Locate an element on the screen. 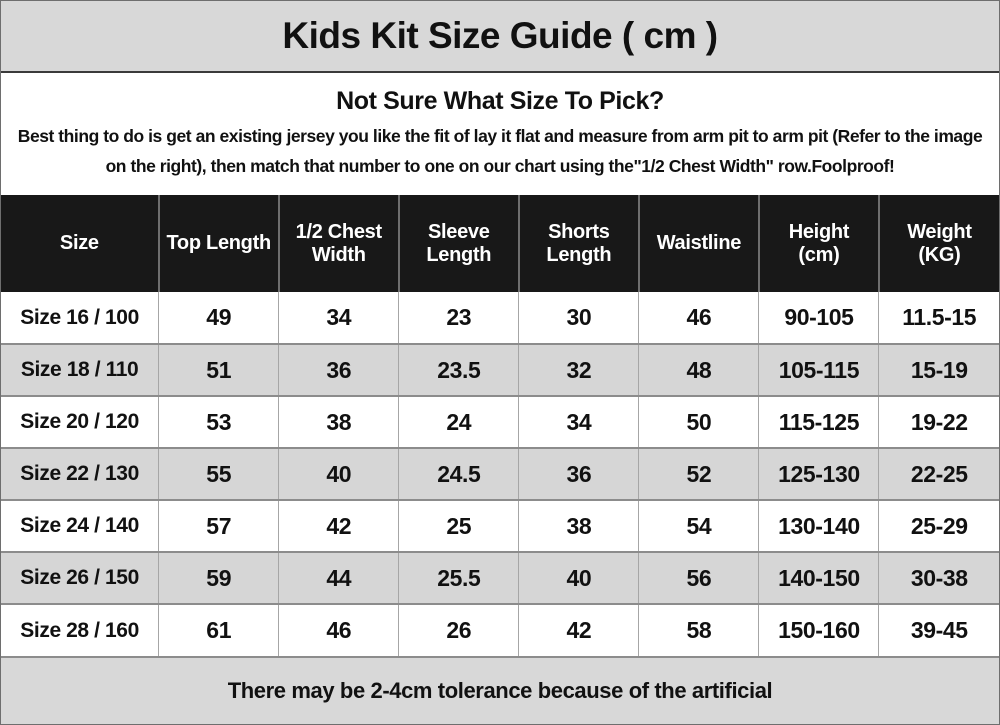  table-cell: 19-22 is located at coordinates (938, 421).